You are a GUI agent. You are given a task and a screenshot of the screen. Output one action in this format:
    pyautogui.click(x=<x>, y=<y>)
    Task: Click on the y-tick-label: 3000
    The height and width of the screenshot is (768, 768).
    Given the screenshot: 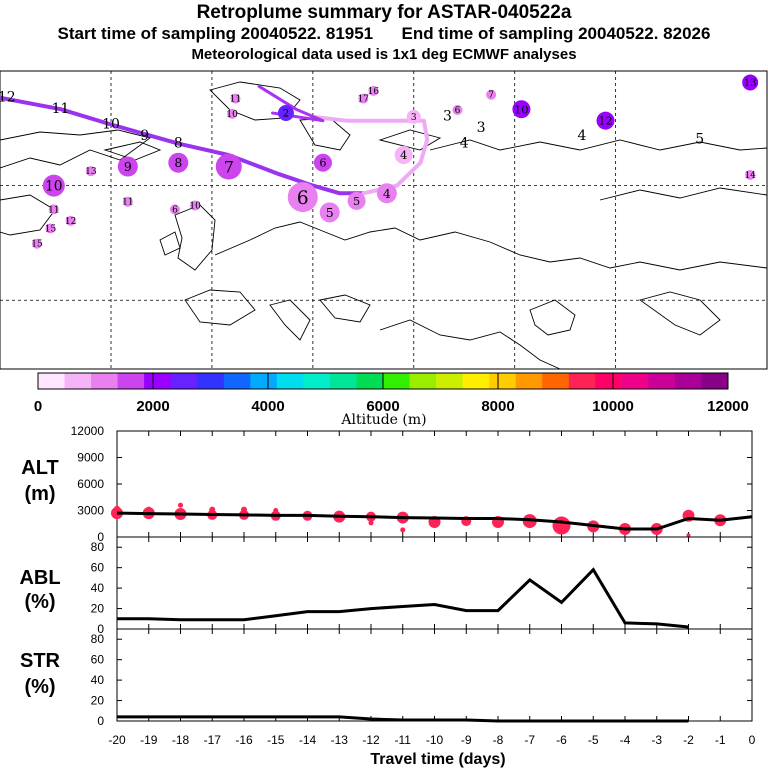 What is the action you would take?
    pyautogui.click(x=90, y=511)
    